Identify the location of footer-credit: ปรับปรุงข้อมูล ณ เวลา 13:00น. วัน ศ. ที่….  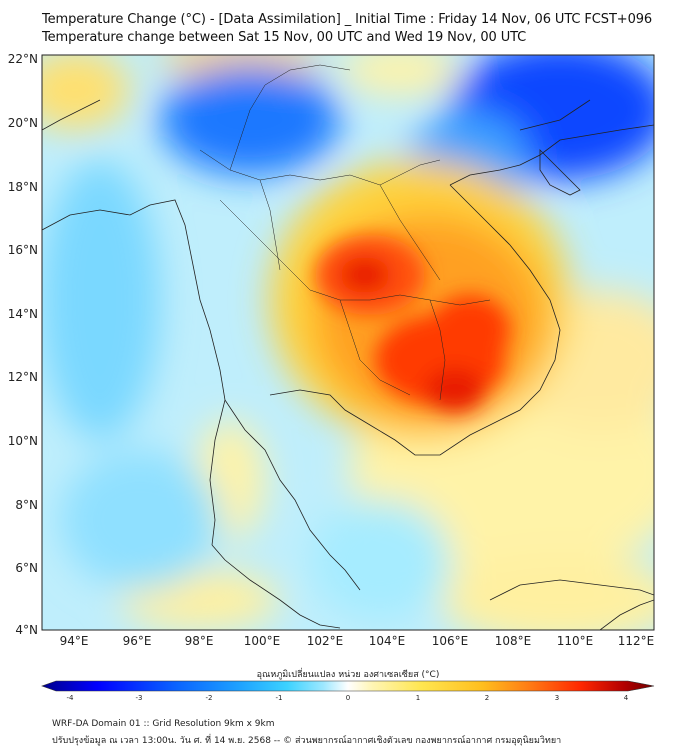
(307, 741).